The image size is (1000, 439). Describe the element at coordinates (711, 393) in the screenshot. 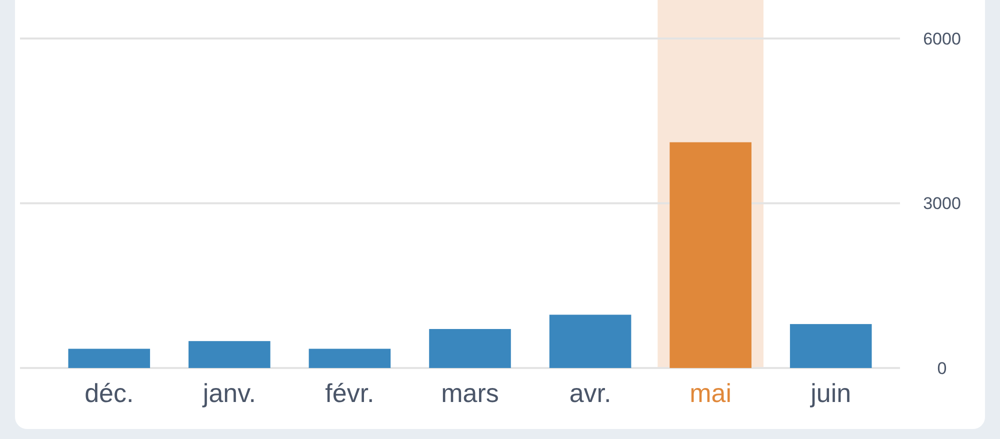

I see `x-tick-label: mai` at that location.